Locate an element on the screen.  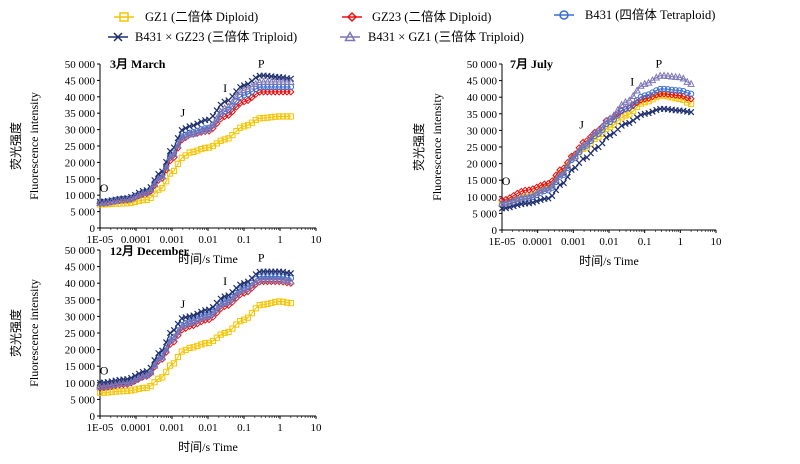
series-line-b431 is located at coordinates (195, 331).